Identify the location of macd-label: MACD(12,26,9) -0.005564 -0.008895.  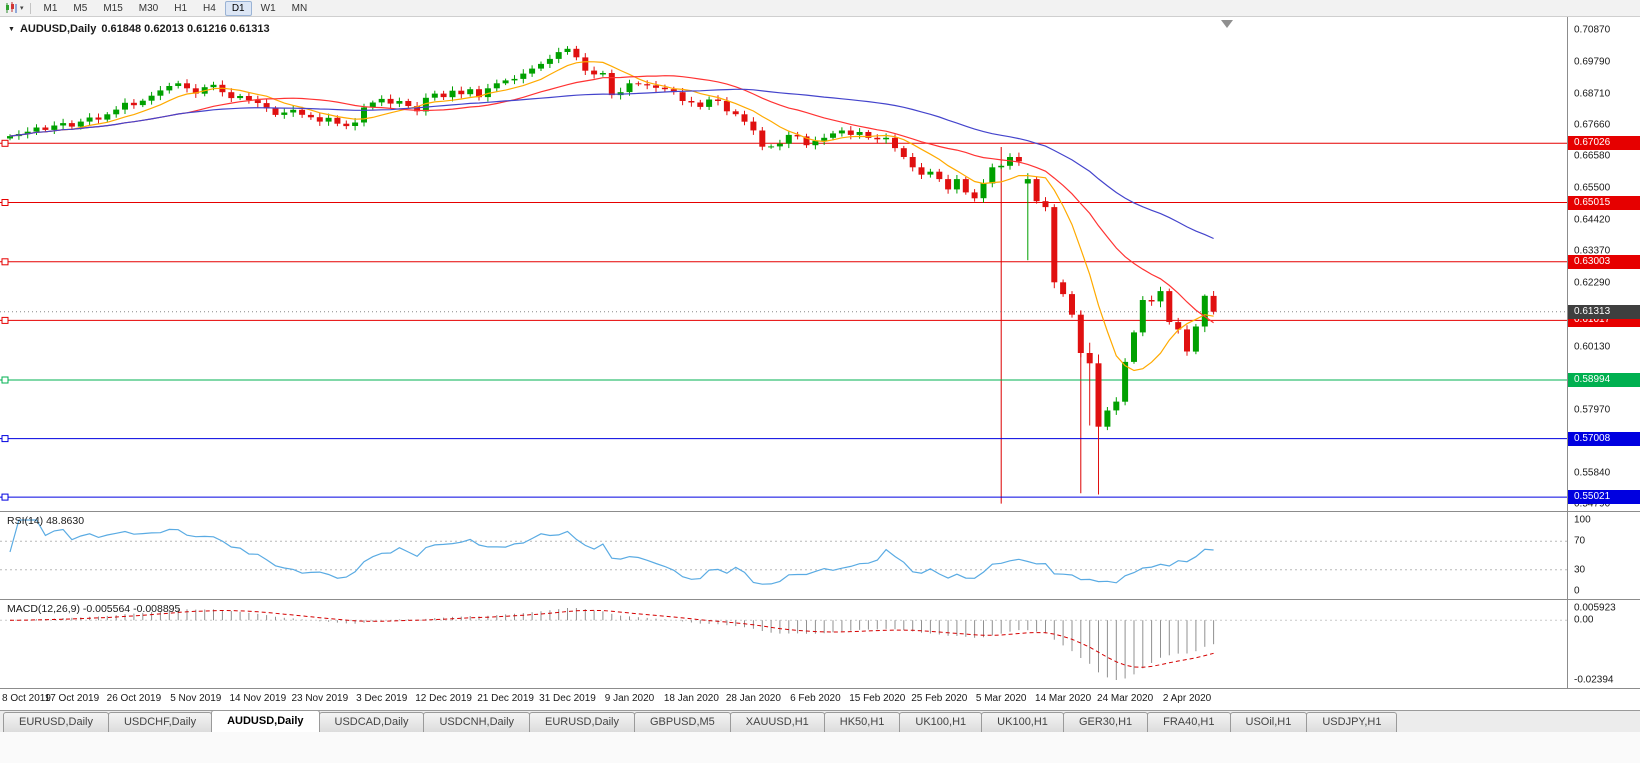
(94, 609).